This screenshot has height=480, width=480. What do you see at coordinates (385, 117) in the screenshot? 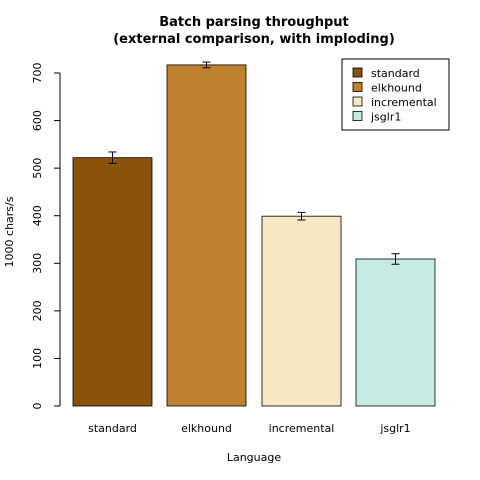
I see `legend-label-jsglr1: jsglr1` at bounding box center [385, 117].